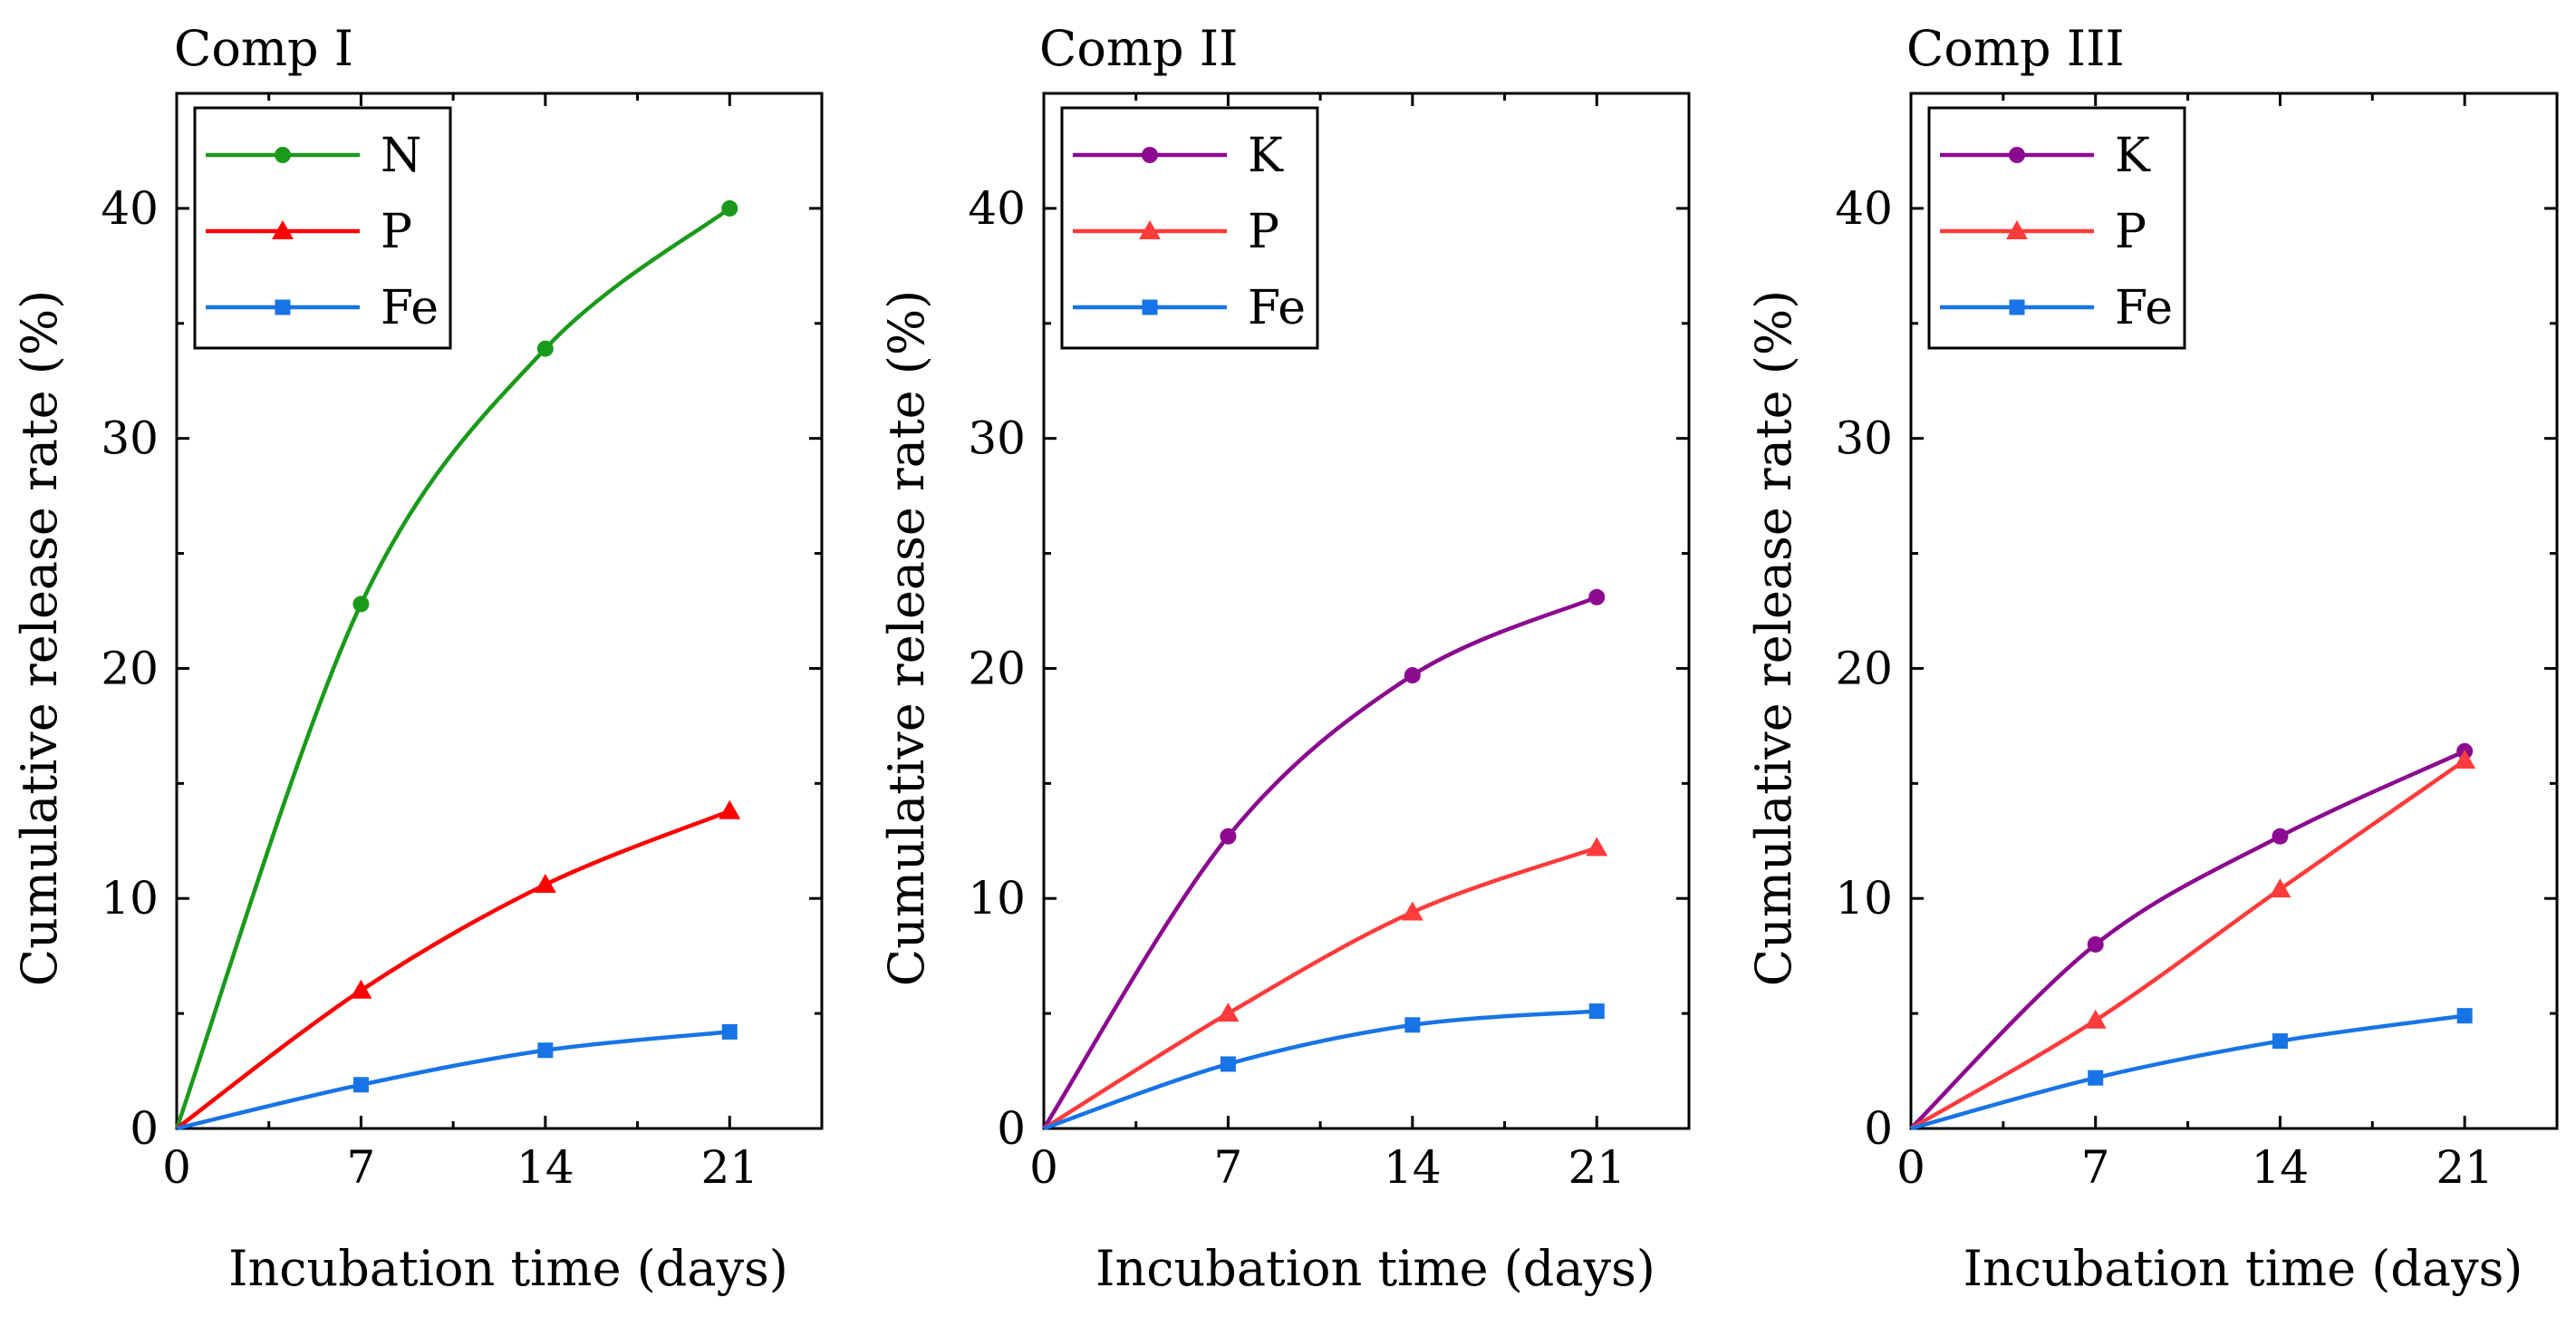 The image size is (2576, 1317). What do you see at coordinates (314, 156) in the screenshot?
I see `legend-item-n: N` at bounding box center [314, 156].